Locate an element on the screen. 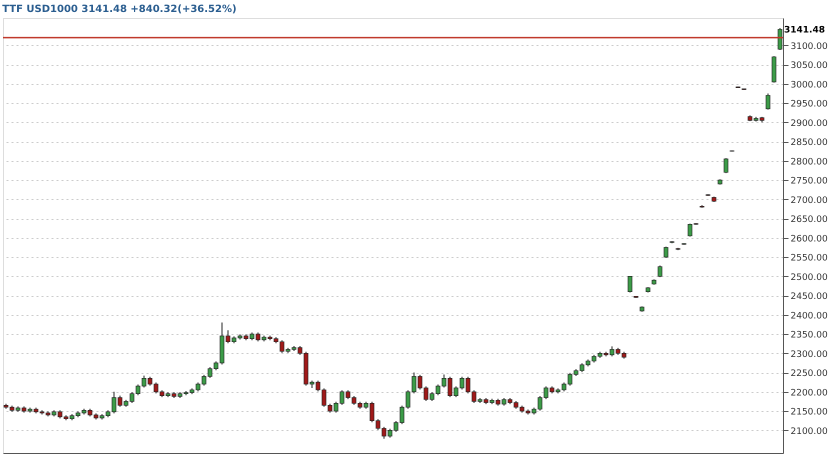  y-tick-label: 2200.00 is located at coordinates (809, 393).